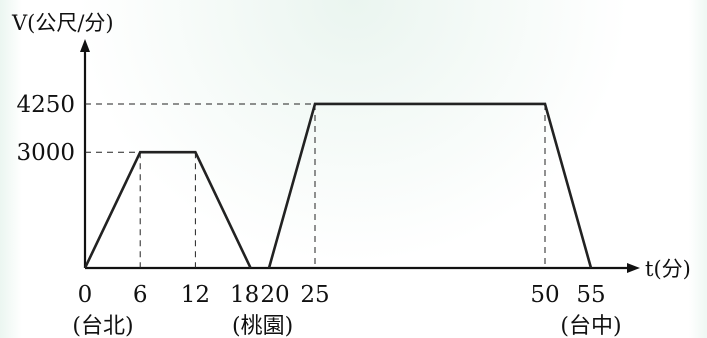 The width and height of the screenshot is (707, 338). What do you see at coordinates (62, 23) in the screenshot?
I see `y-axis-label: V(公尺/分)` at bounding box center [62, 23].